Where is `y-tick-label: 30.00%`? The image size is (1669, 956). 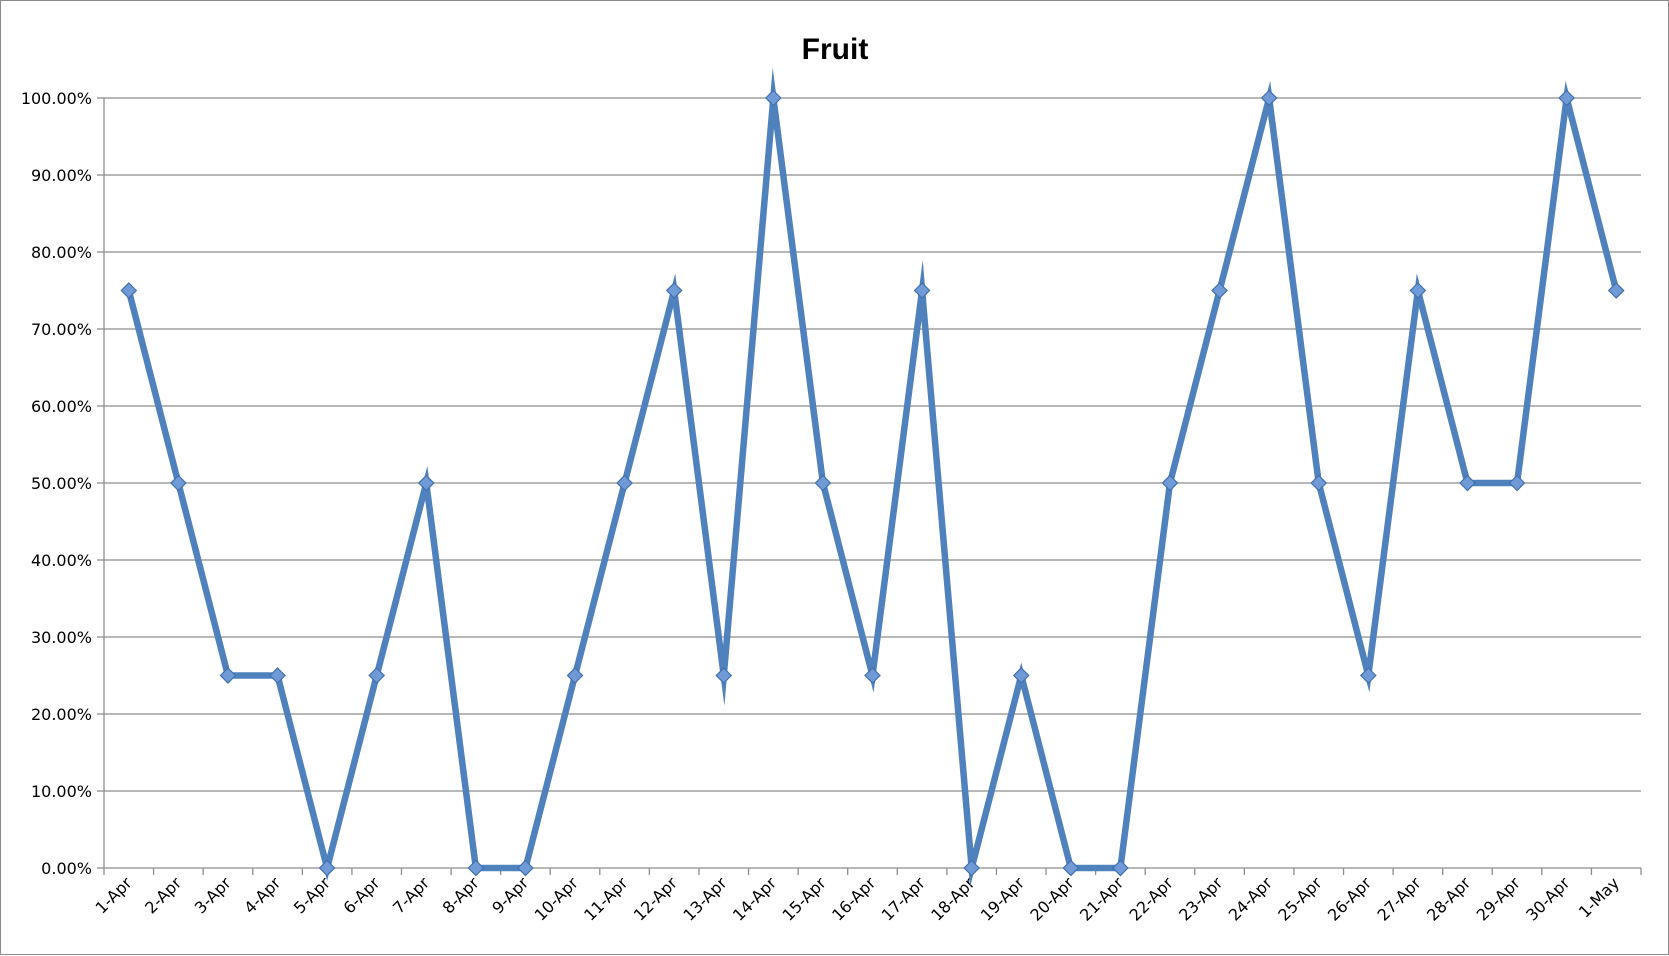
y-tick-label: 30.00% is located at coordinates (61, 637).